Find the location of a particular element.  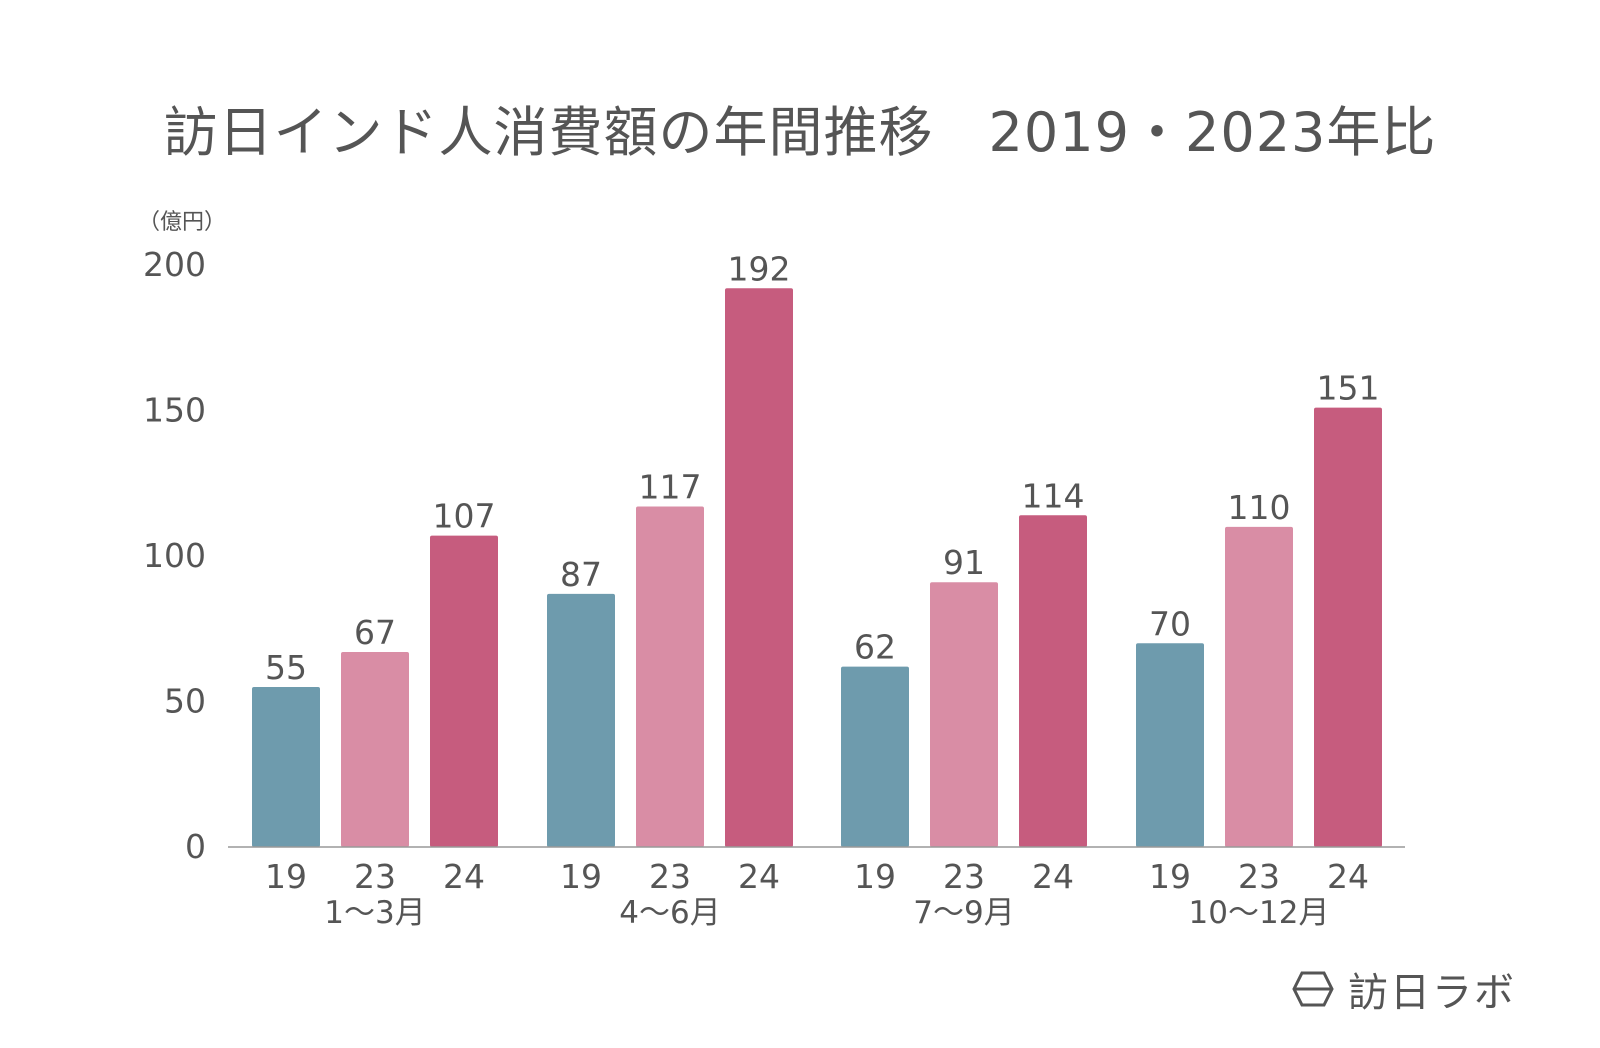

bar-value-label: 117 is located at coordinates (670, 487).